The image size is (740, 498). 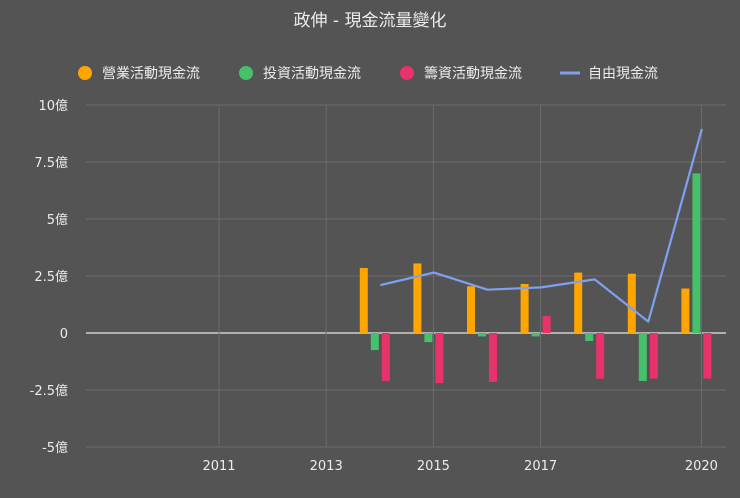 I want to click on y-tick-label: 0, so click(x=64, y=334).